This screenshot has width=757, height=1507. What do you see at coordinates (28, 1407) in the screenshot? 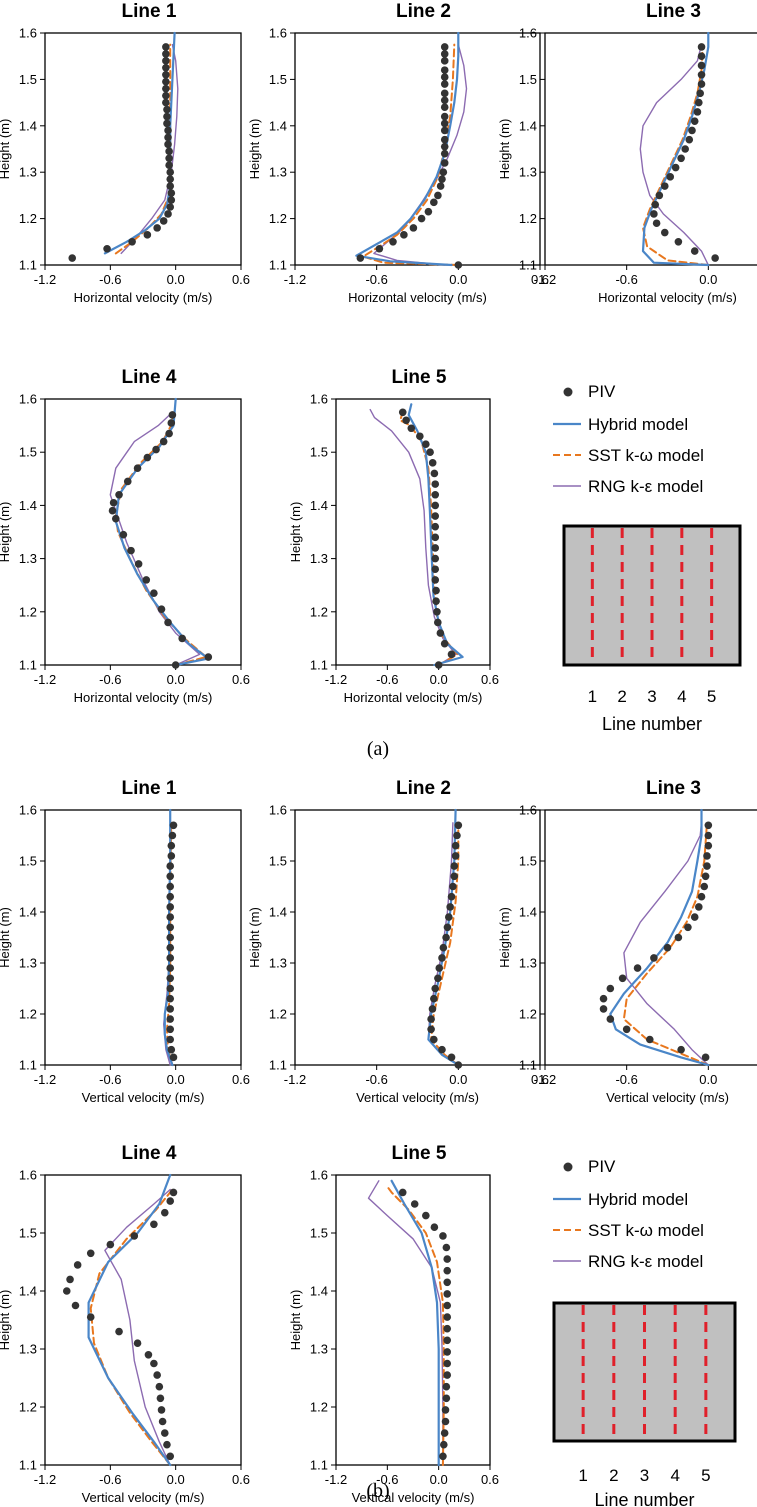
I see `y-tick-label: 1.2` at bounding box center [28, 1407].